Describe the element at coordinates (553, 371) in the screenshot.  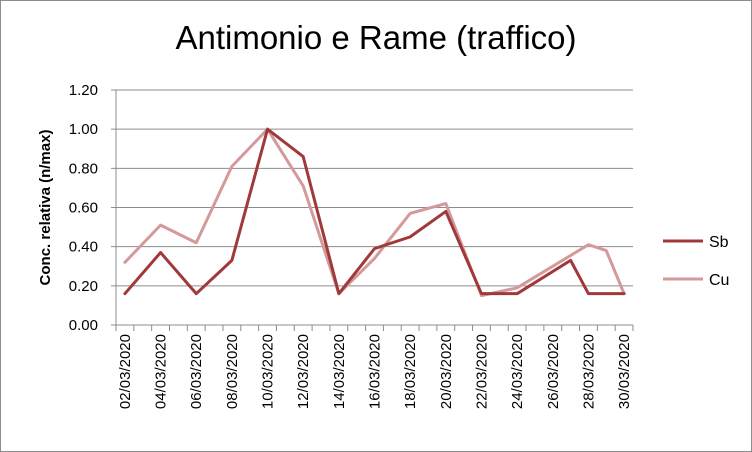
I see `x-tick-label: 26/03/2020` at that location.